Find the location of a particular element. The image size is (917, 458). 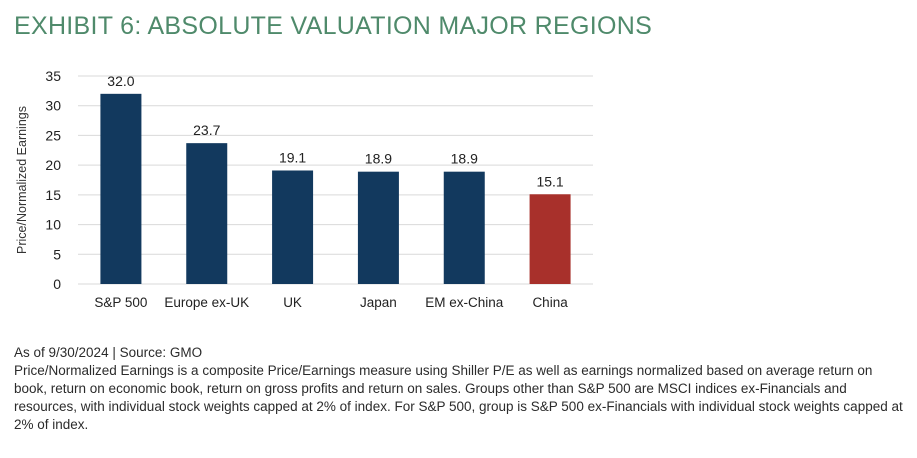

x-tick-label: Japan is located at coordinates (378, 302).